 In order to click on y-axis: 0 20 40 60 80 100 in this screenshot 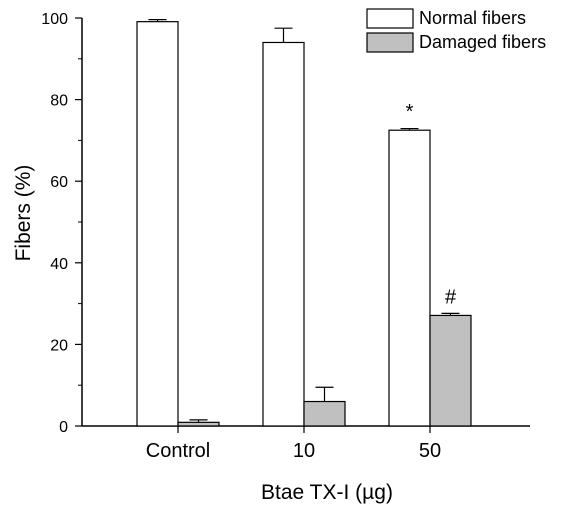, I will do `click(62, 223)`.